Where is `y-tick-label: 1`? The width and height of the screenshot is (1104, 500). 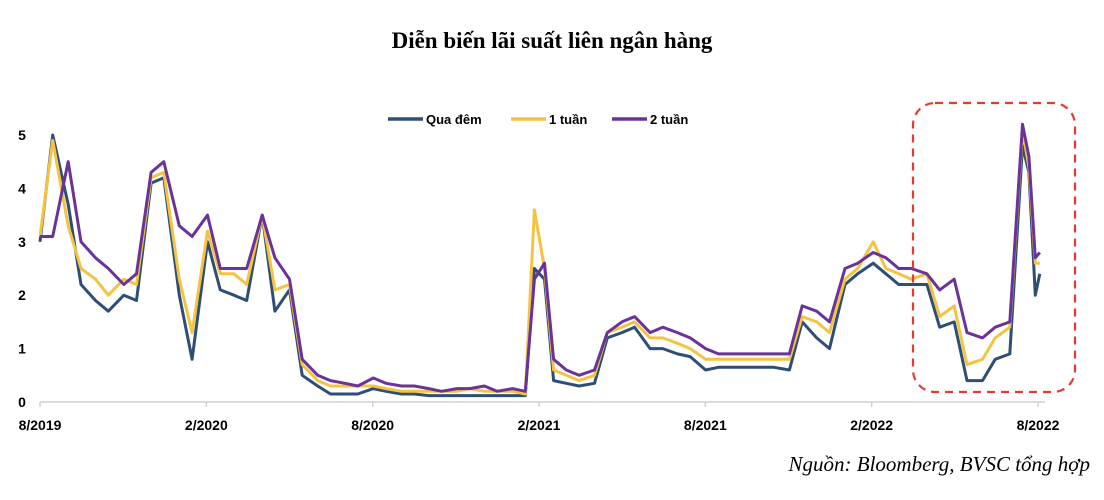 y-tick-label: 1 is located at coordinates (22, 349).